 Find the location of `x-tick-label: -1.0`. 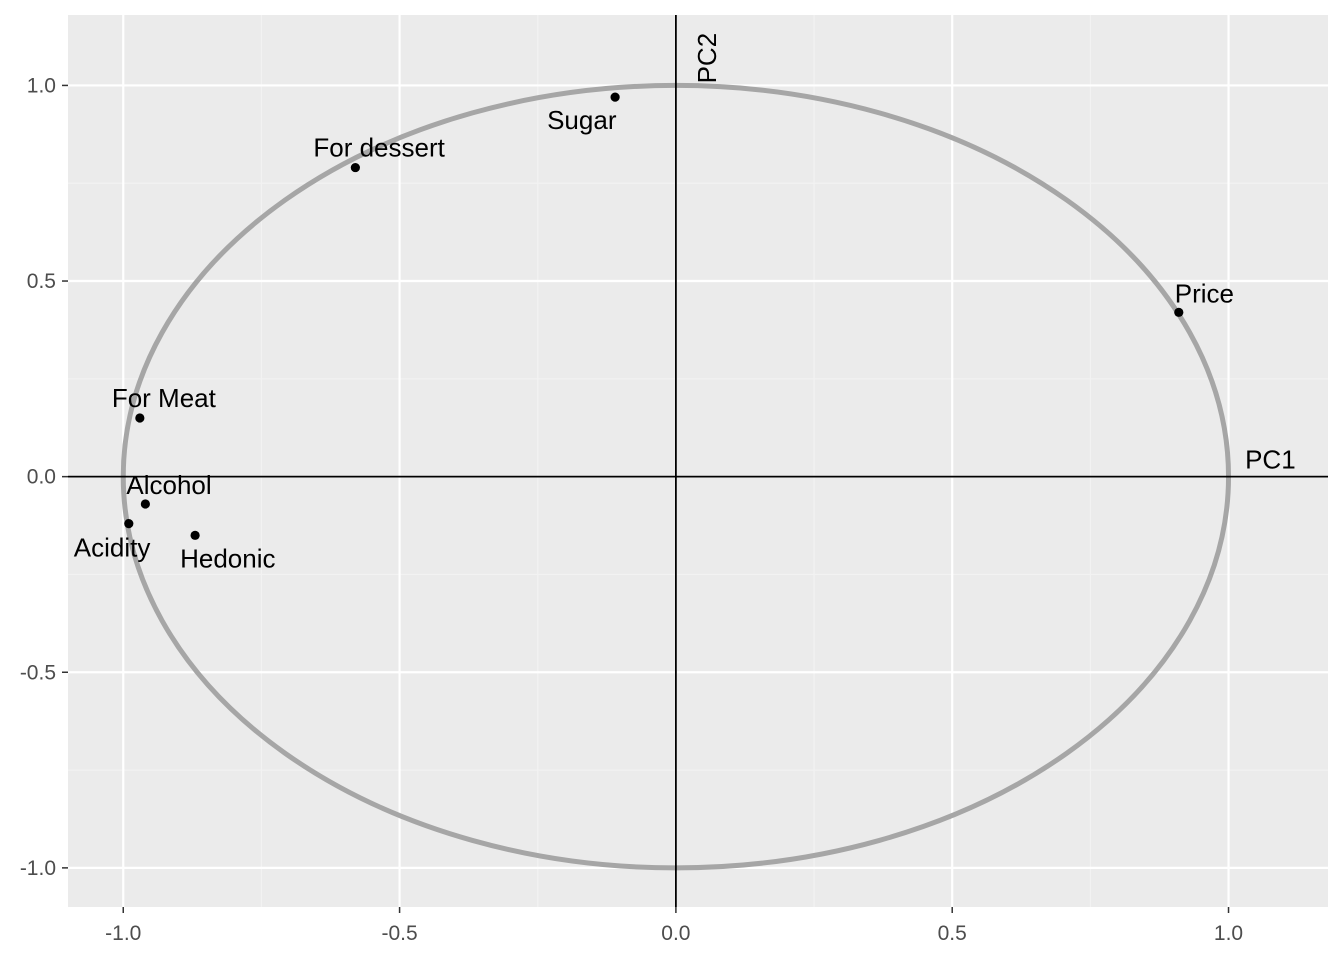

x-tick-label: -1.0 is located at coordinates (123, 933).